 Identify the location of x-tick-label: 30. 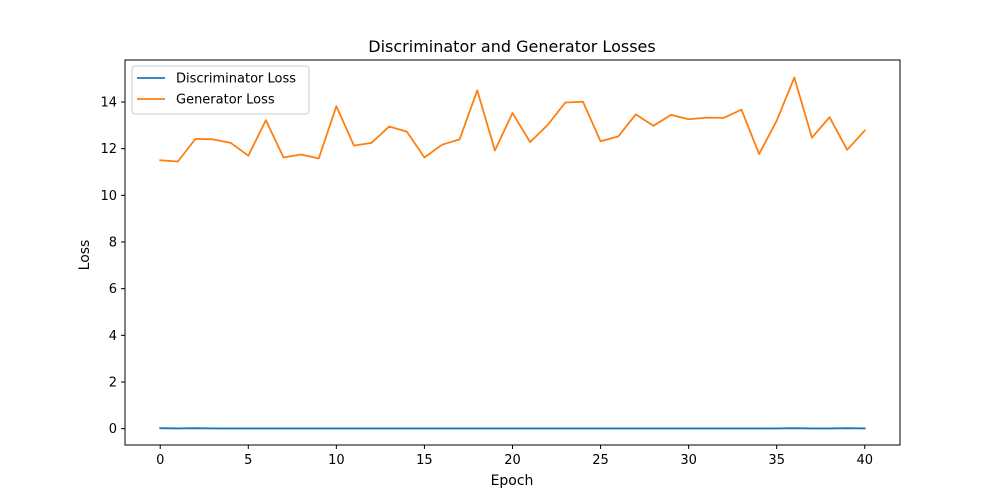
(688, 460).